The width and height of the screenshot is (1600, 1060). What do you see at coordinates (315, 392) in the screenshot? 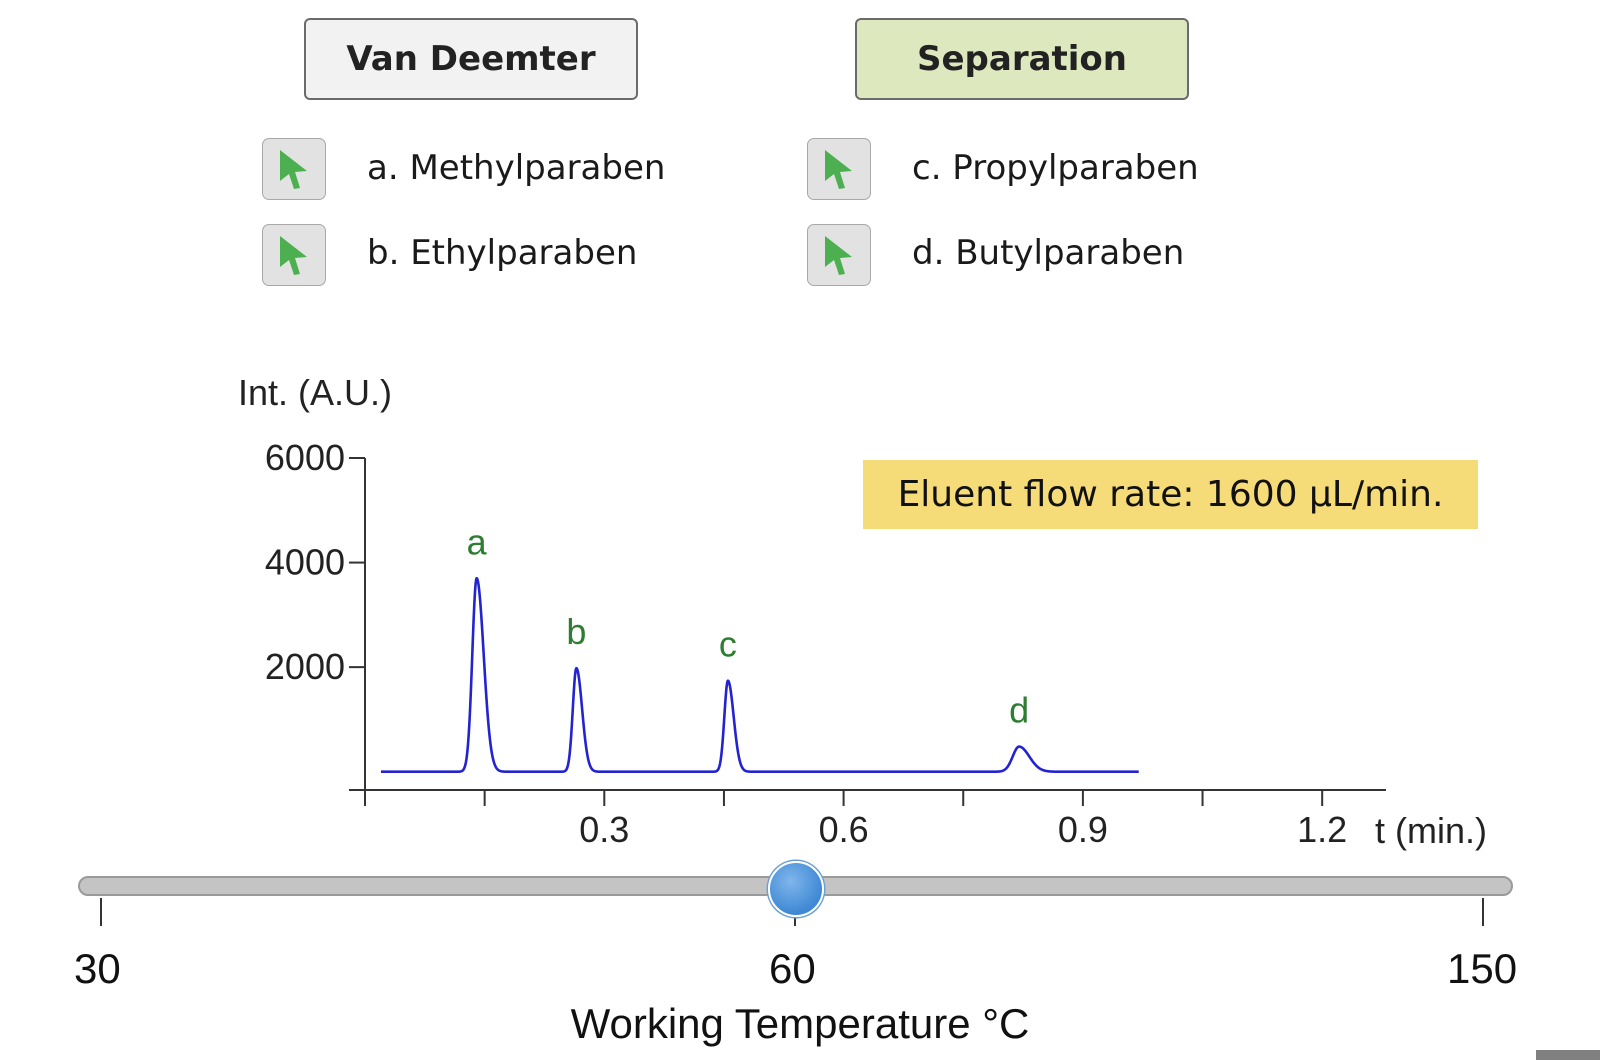
I see `y-axis-label: Int. (A.U.)` at bounding box center [315, 392].